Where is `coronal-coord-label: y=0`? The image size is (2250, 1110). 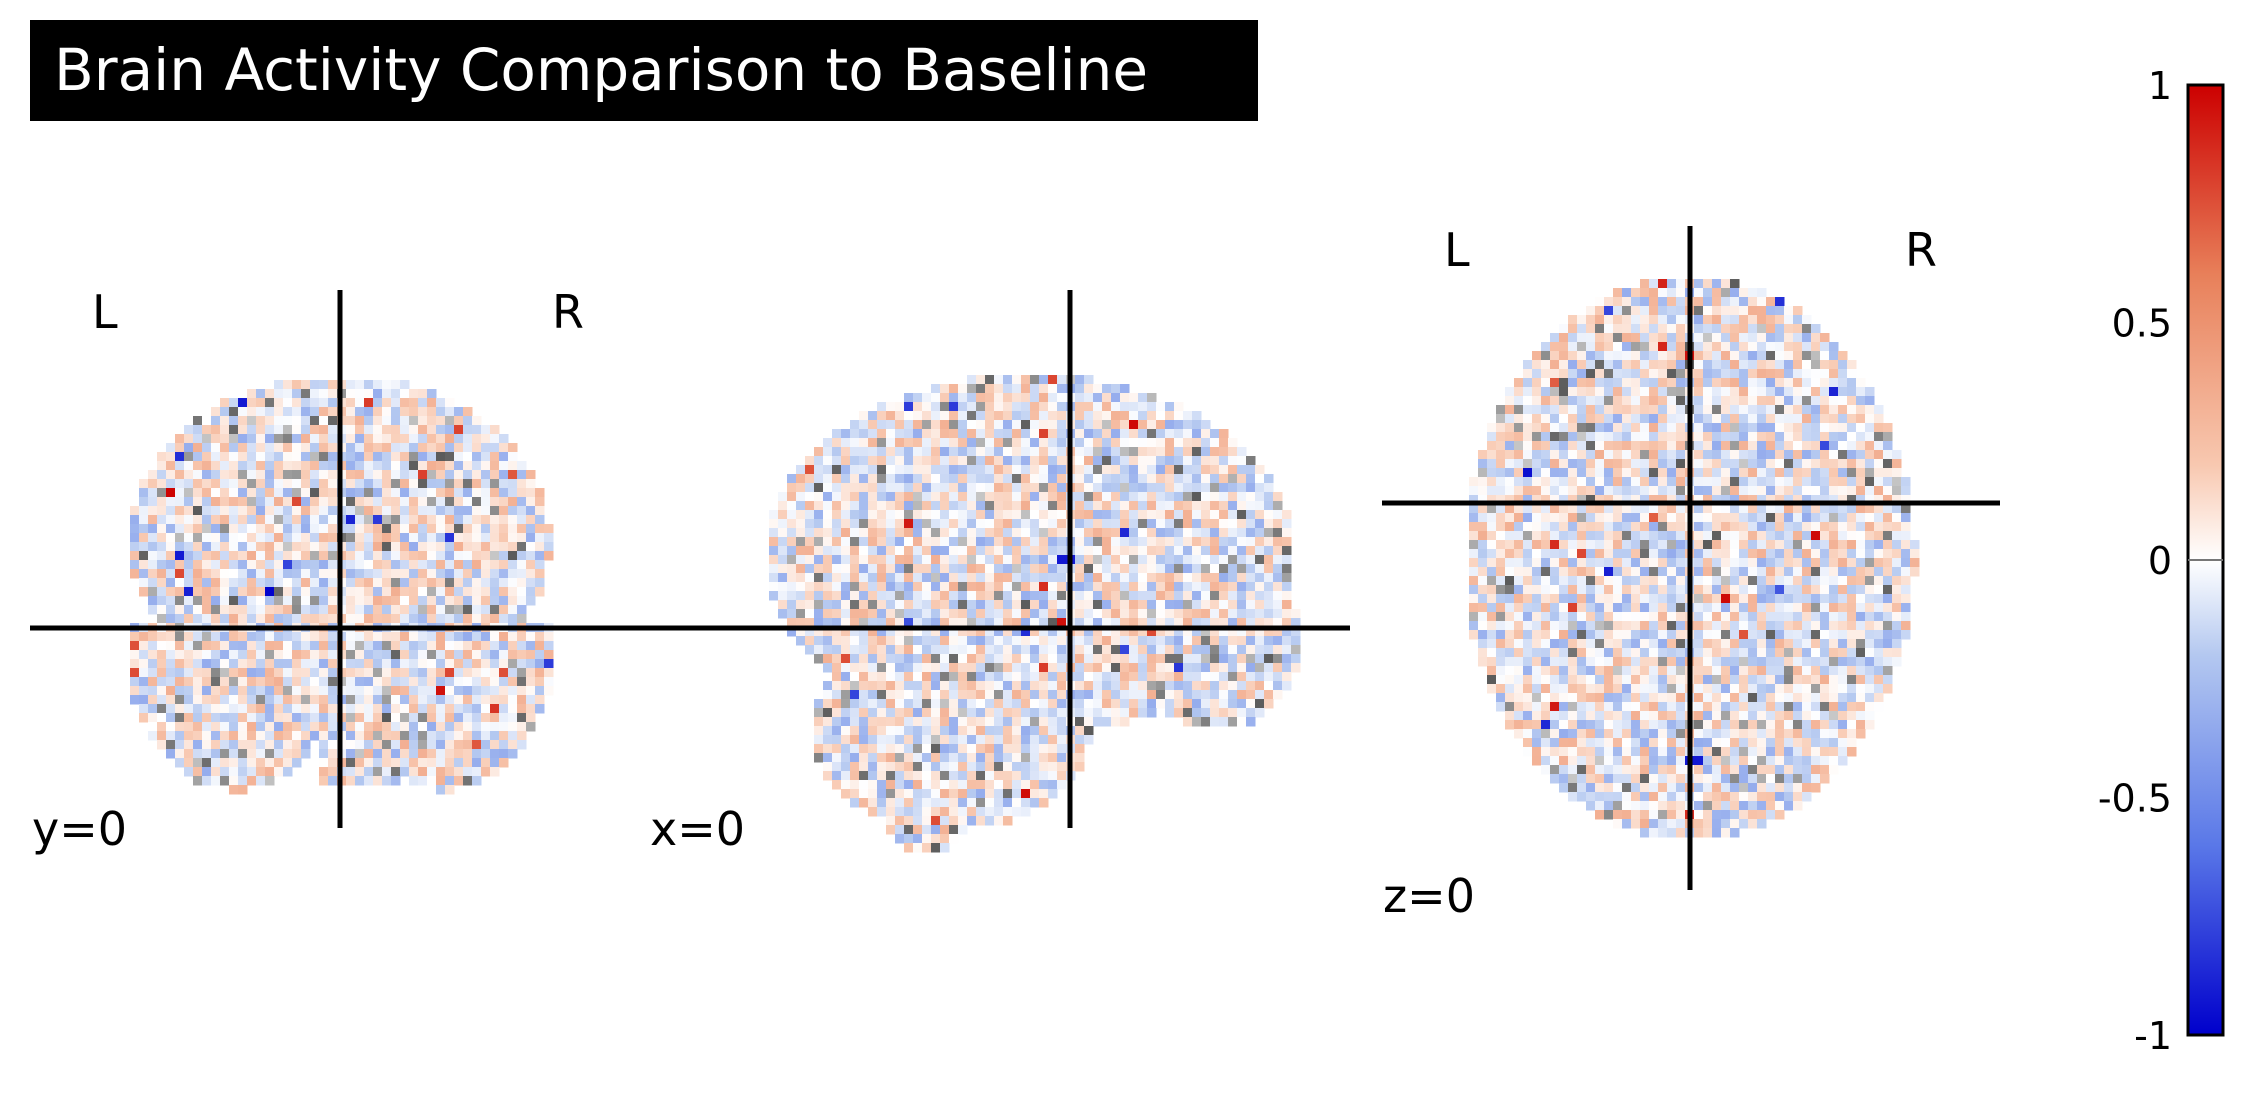
coronal-coord-label: y=0 is located at coordinates (79, 829).